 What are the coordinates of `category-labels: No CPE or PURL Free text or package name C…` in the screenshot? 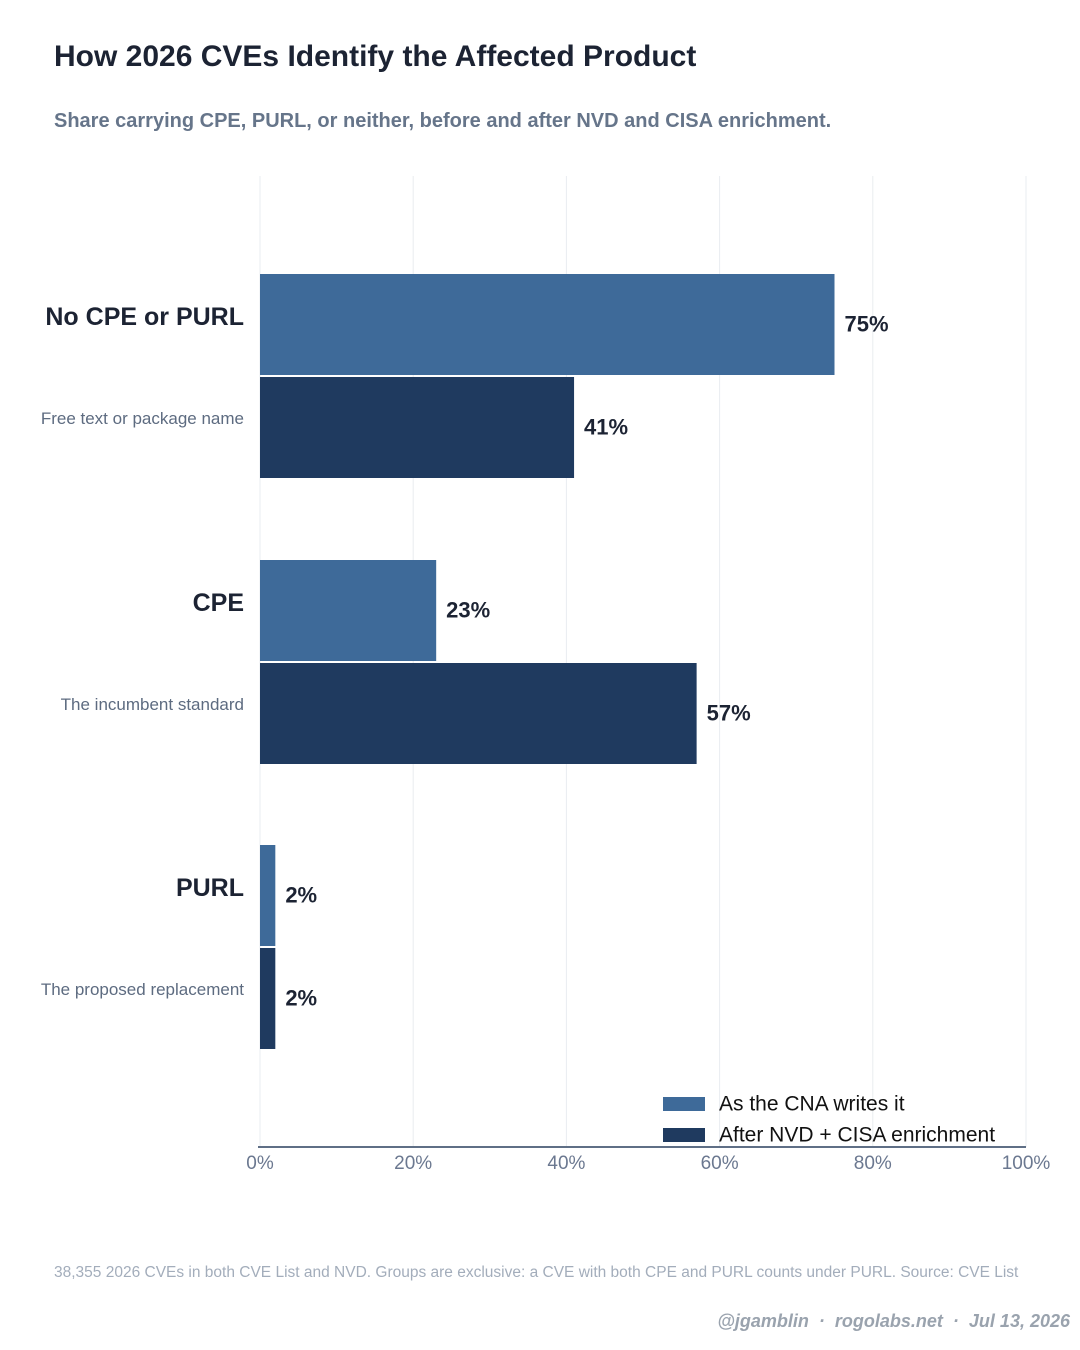 It's located at (142, 651).